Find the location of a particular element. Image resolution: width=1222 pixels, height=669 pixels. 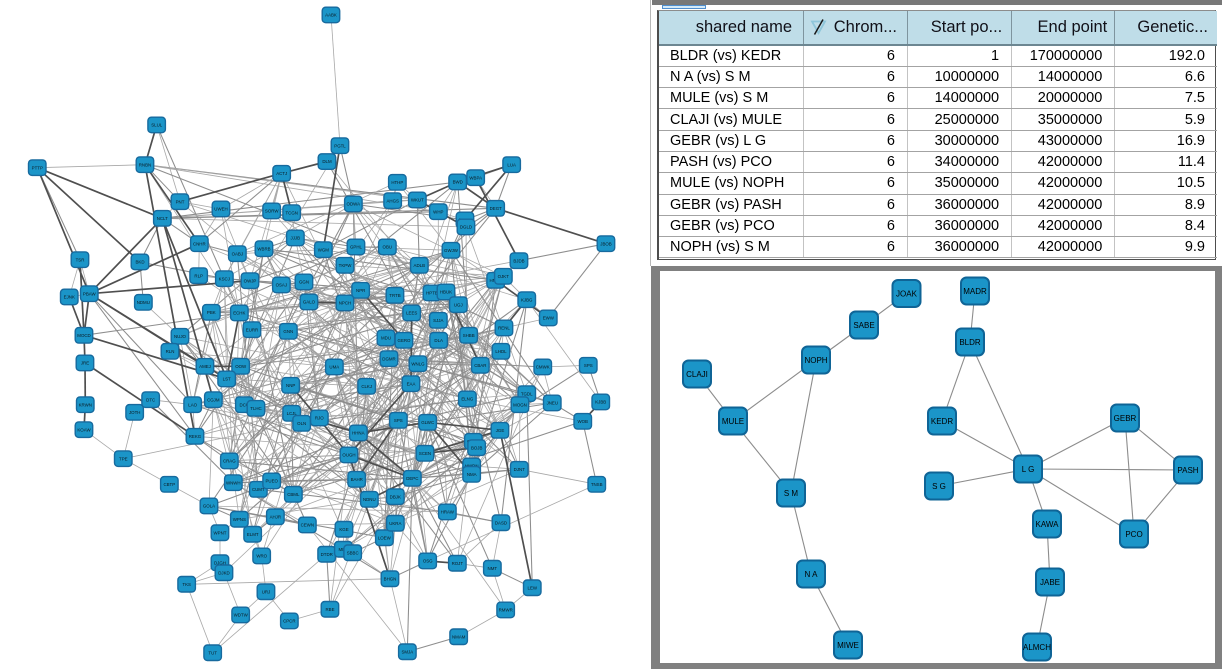

svg-text: WHP is located at coordinates (438, 211).